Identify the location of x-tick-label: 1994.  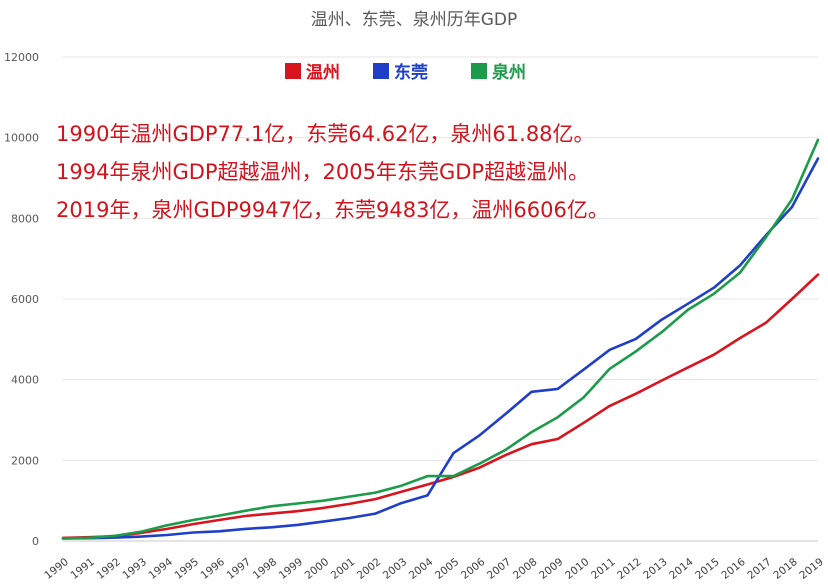
(161, 569).